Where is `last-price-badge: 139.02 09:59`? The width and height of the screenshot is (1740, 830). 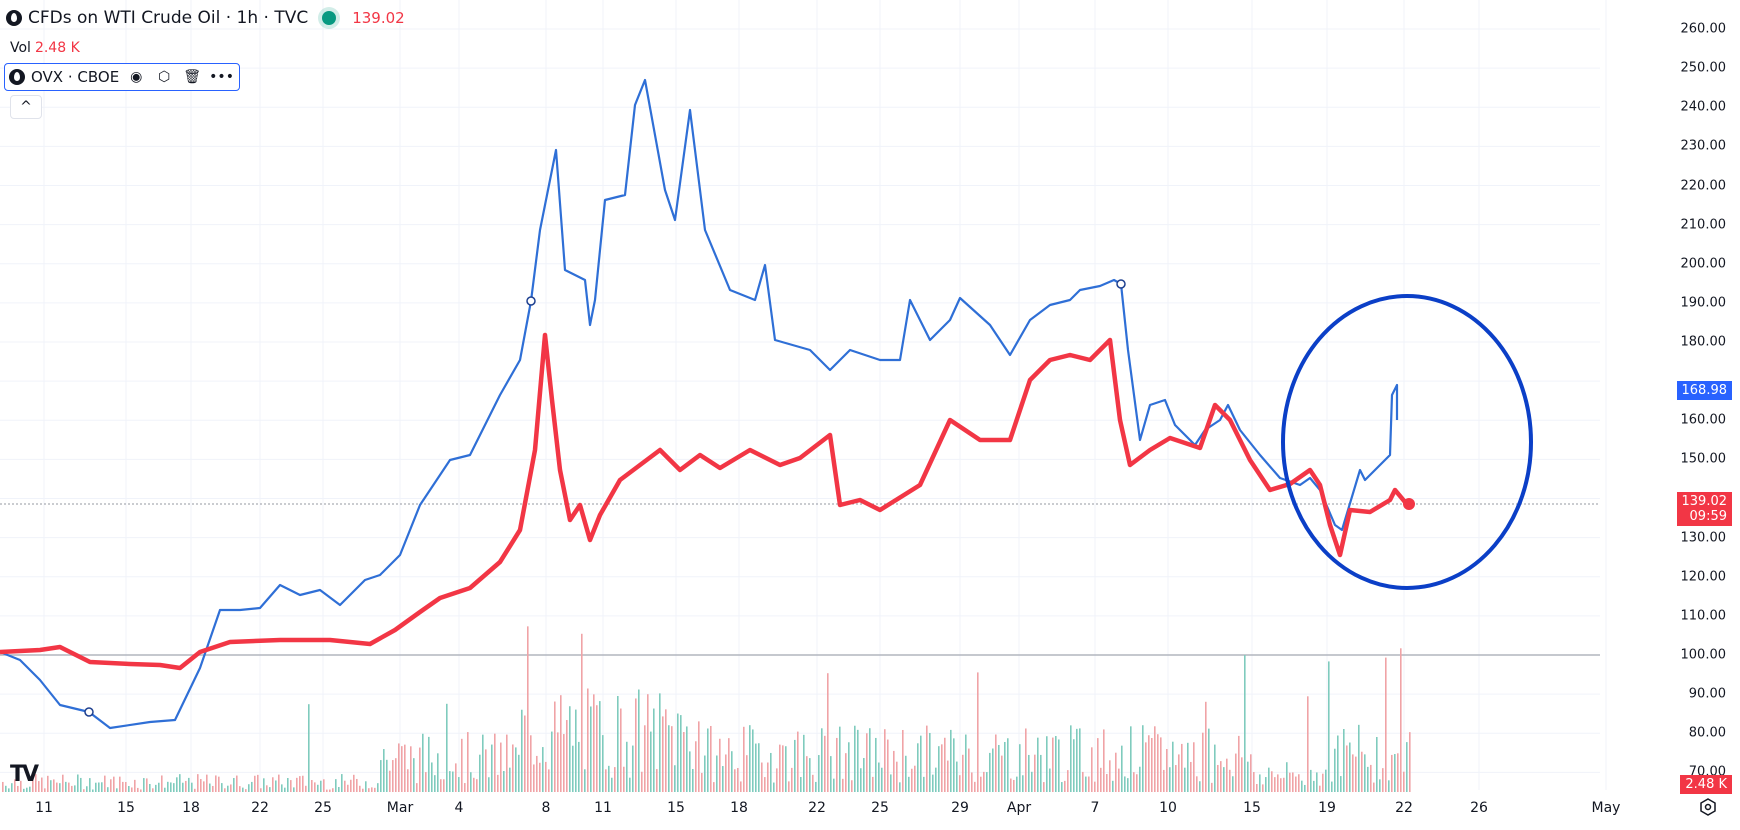 last-price-badge: 139.02 09:59 is located at coordinates (1704, 509).